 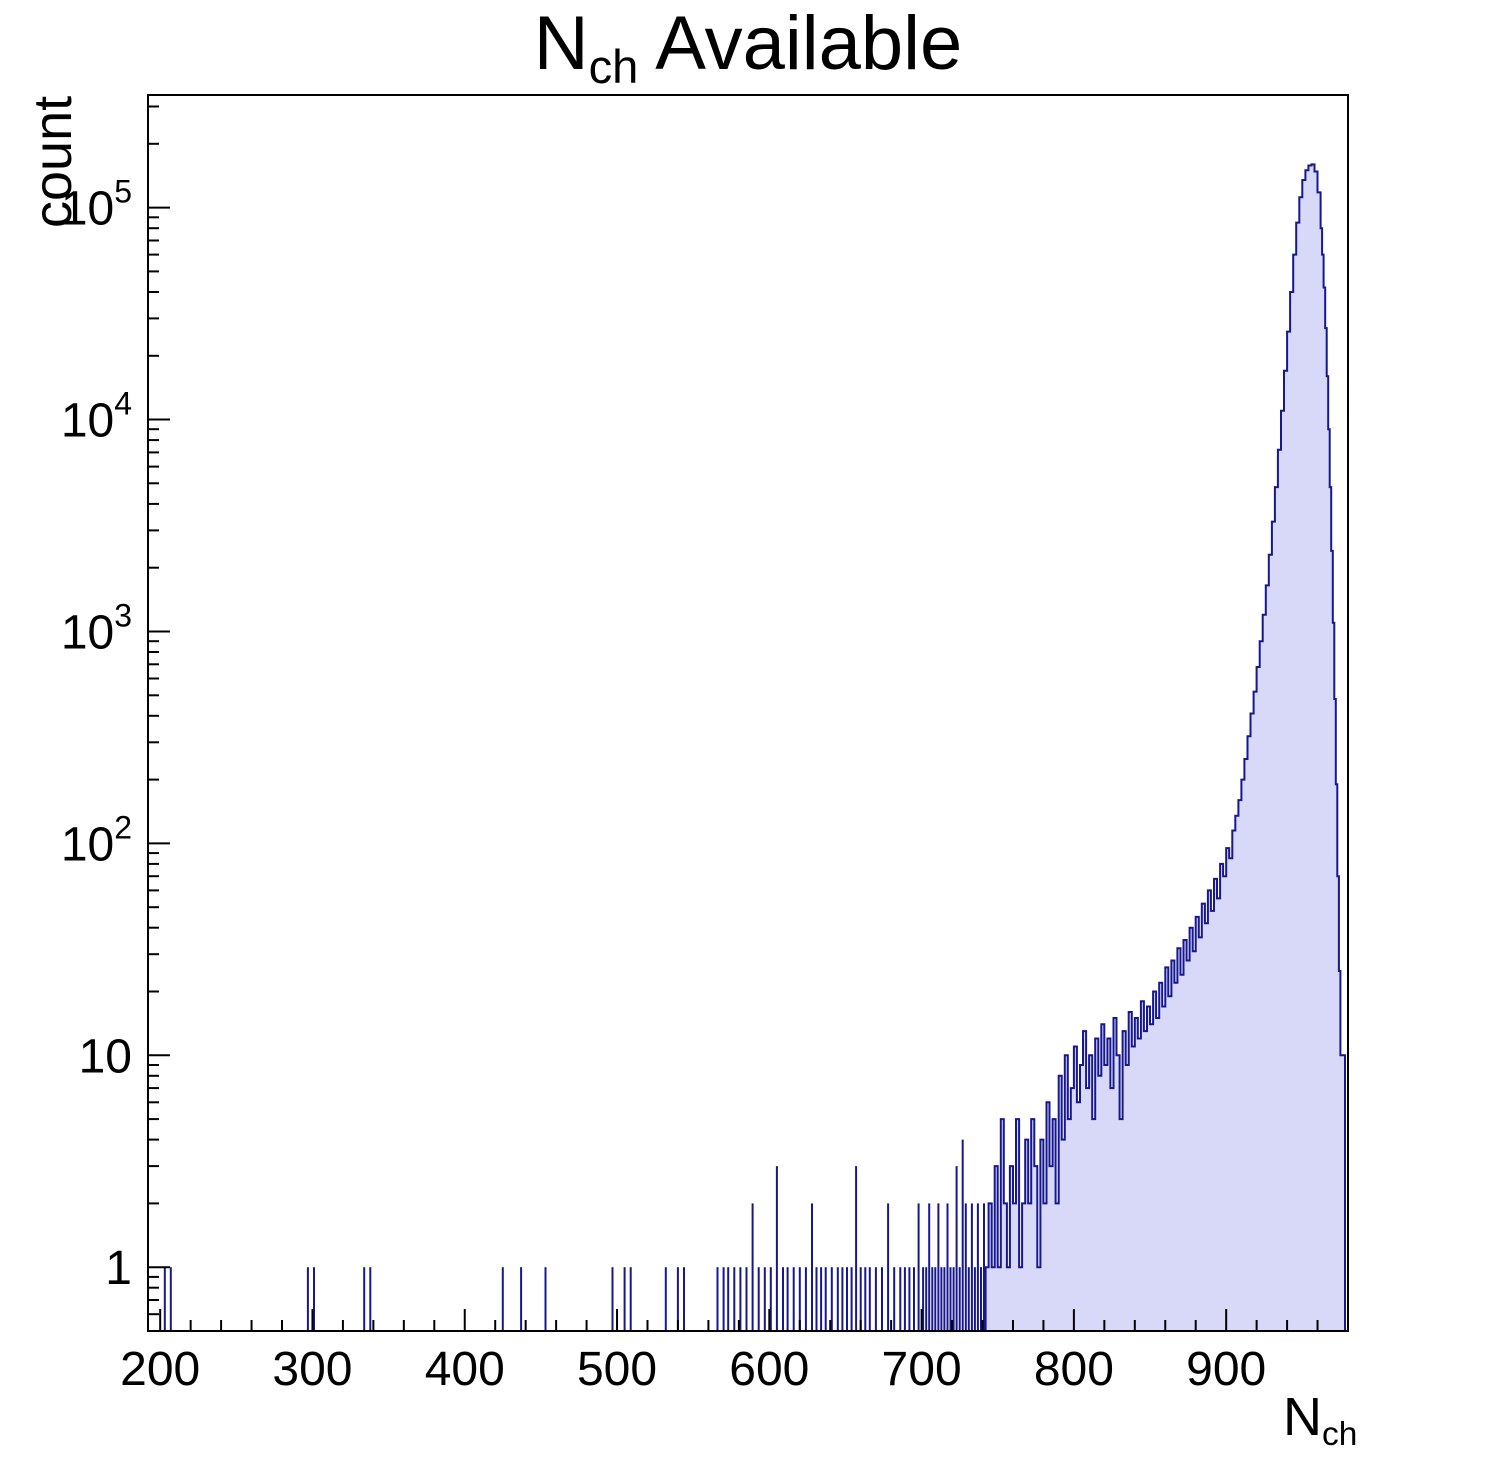 What do you see at coordinates (118, 1268) in the screenshot?
I see `y-tick-label: 1` at bounding box center [118, 1268].